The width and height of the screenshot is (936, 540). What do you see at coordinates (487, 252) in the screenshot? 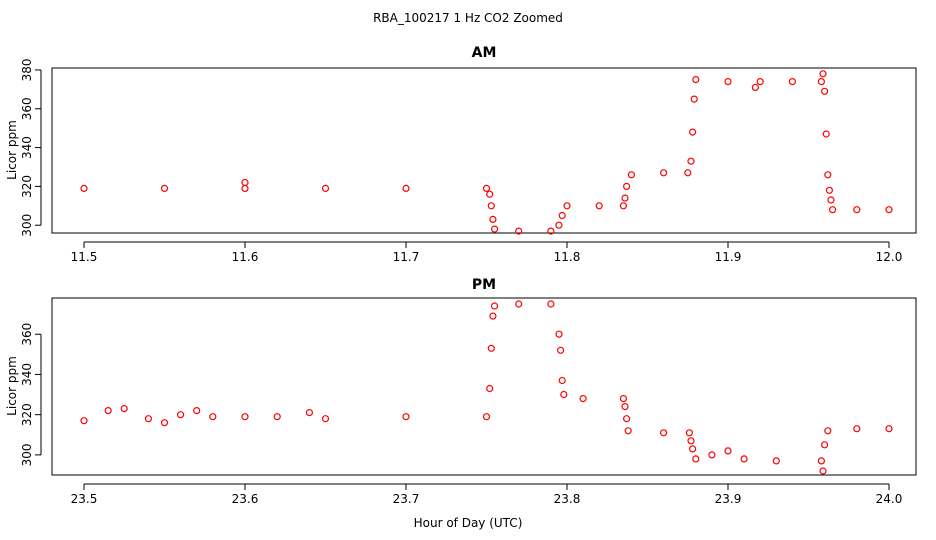
I see `am-x-axis: 11.5 11.6 11.7 11.8 11.9 12.0` at bounding box center [487, 252].